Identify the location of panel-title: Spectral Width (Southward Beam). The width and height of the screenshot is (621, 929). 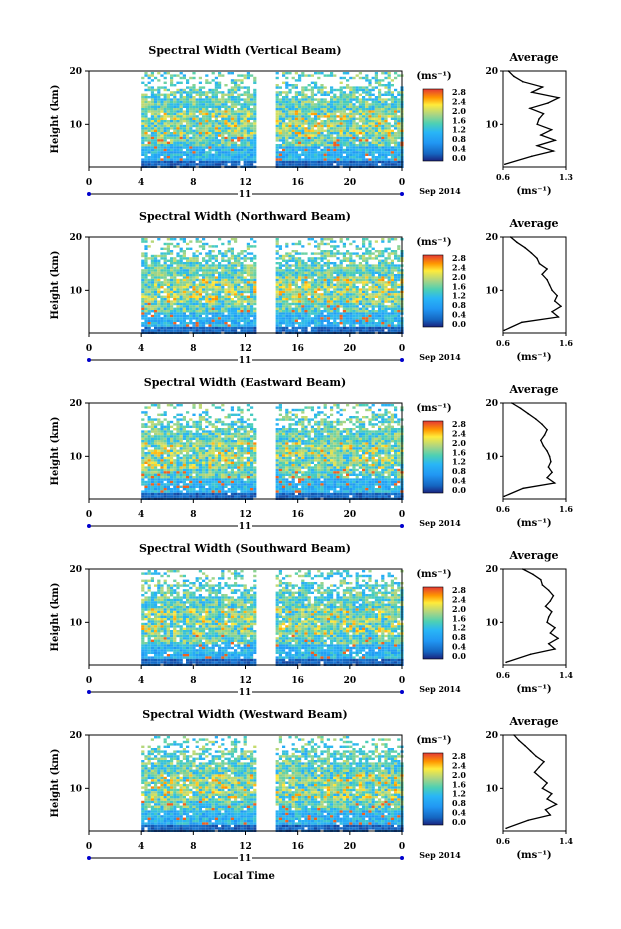
(245, 548).